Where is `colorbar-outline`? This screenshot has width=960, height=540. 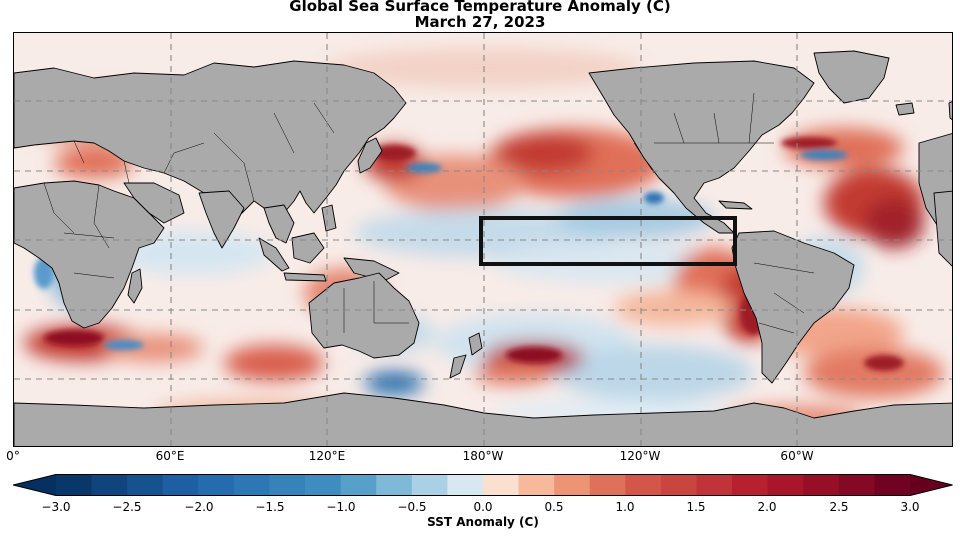
colorbar-outline is located at coordinates (483, 485).